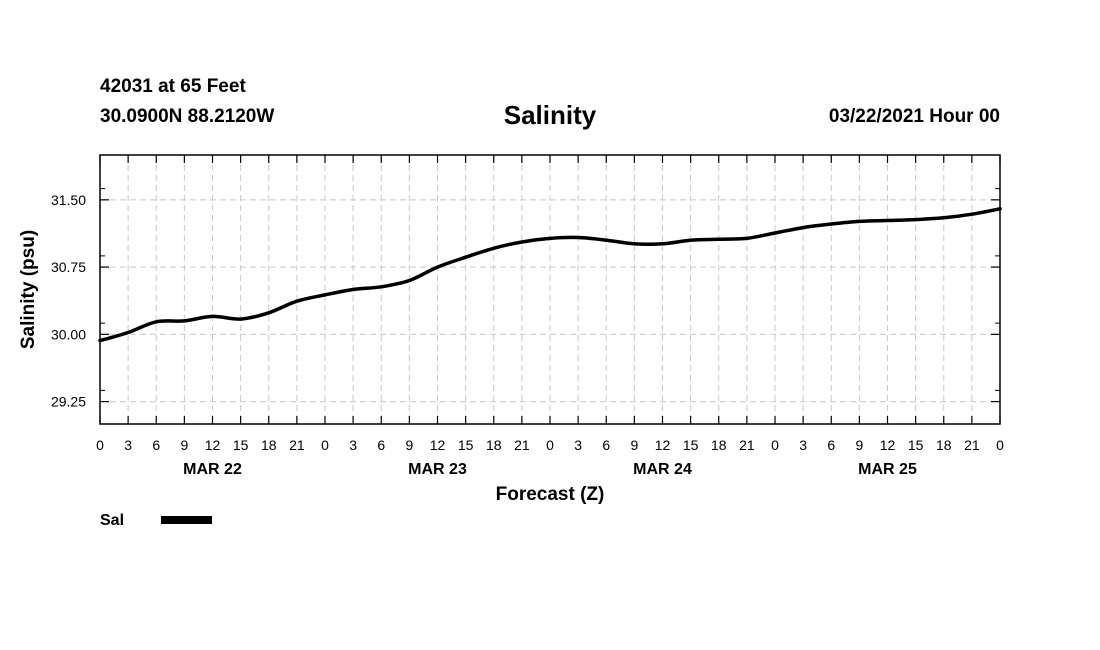  I want to click on y-tick-label: 31.50, so click(68, 200).